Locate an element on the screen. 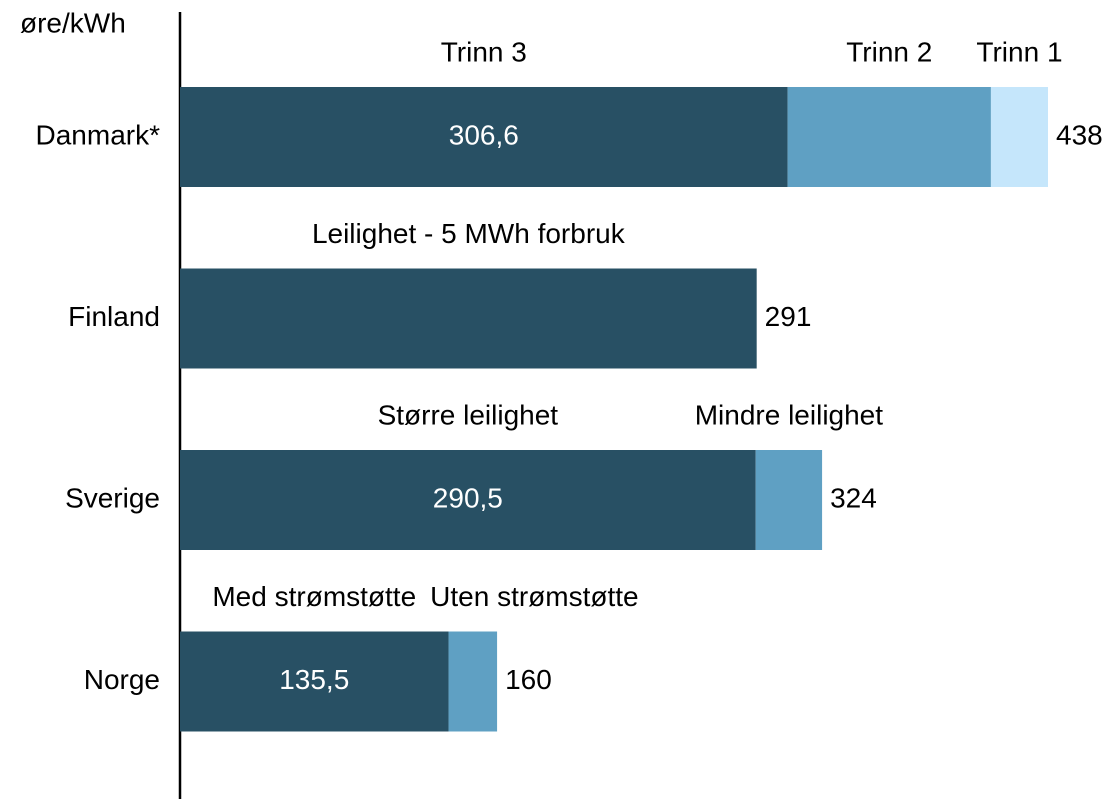  segment-label: Mindre leilighet is located at coordinates (789, 414).